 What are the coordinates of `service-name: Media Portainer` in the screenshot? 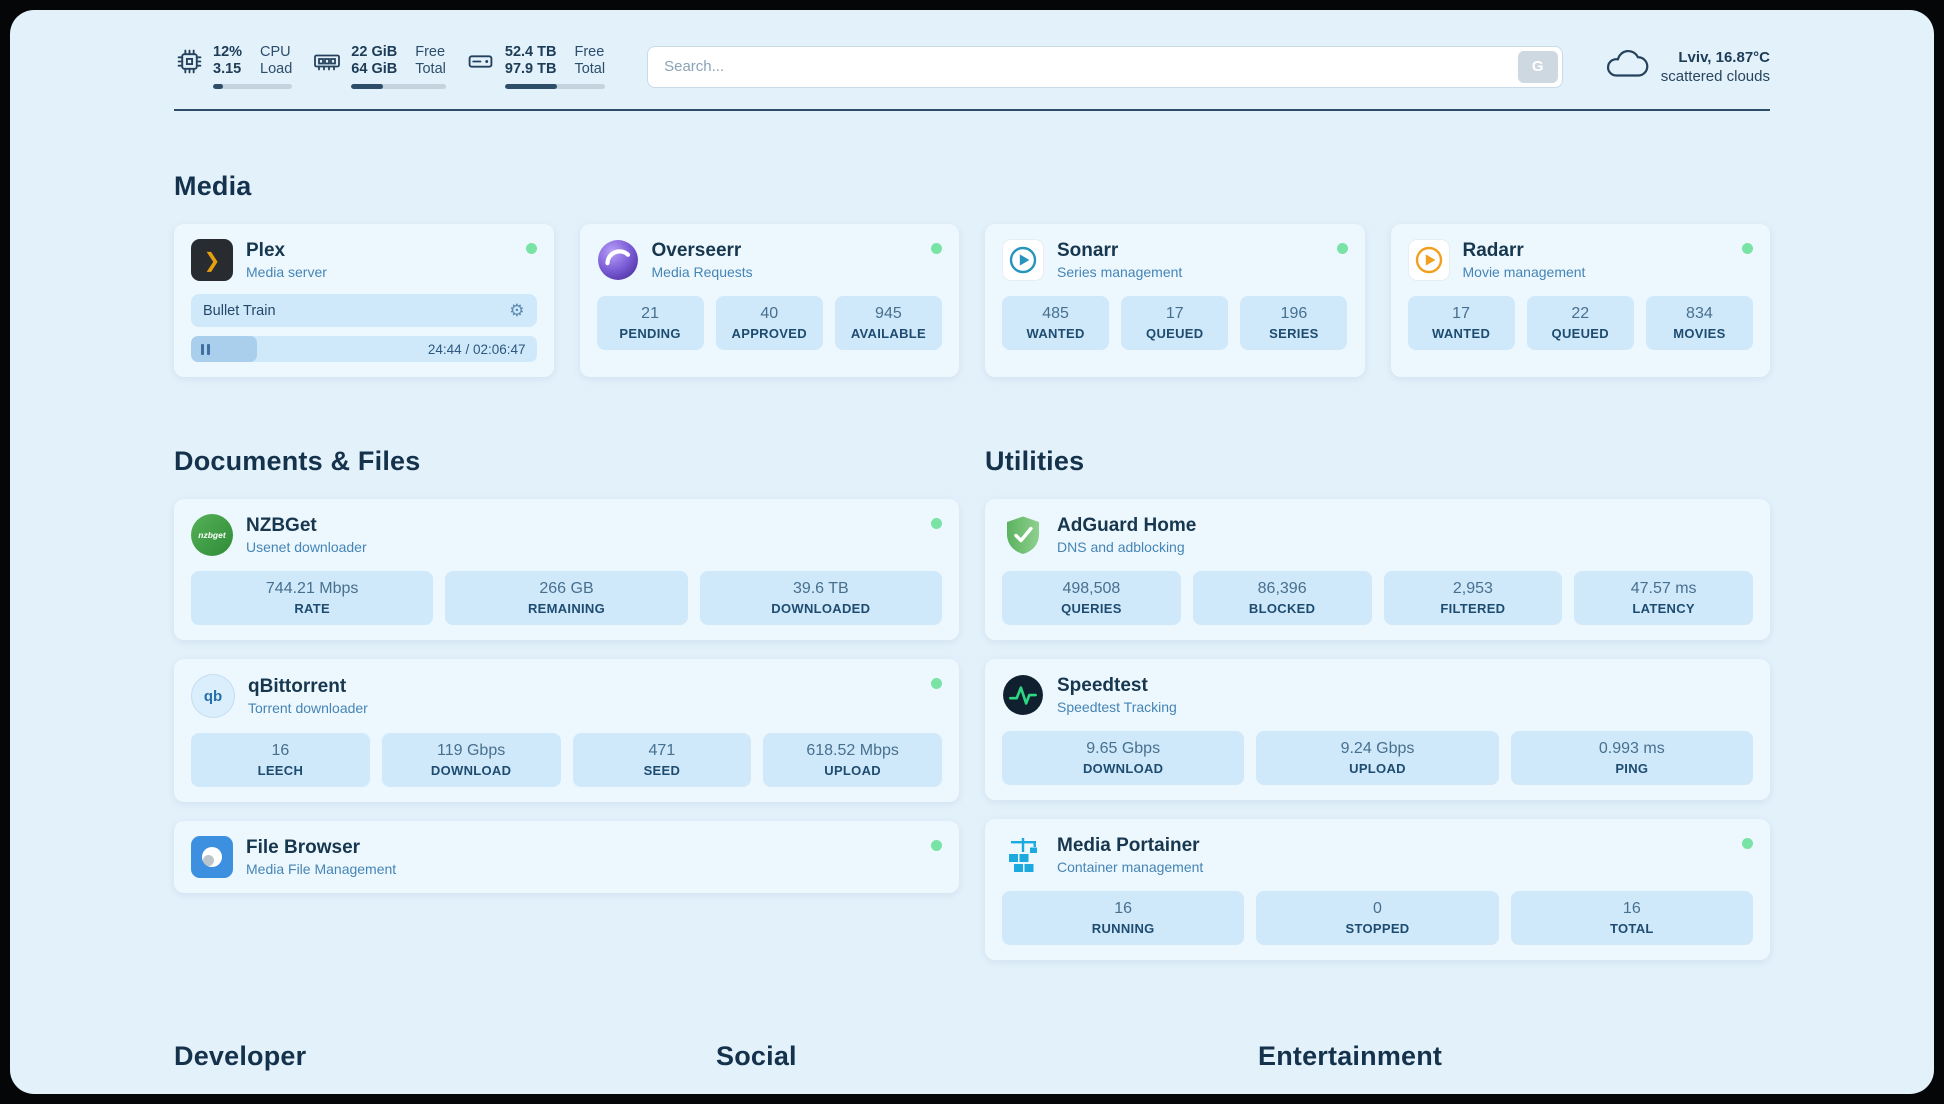 It's located at (1128, 845).